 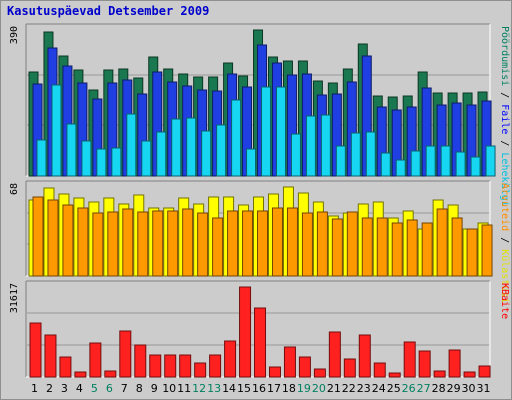 I want to click on x-tick-label: 11, so click(x=184, y=388).